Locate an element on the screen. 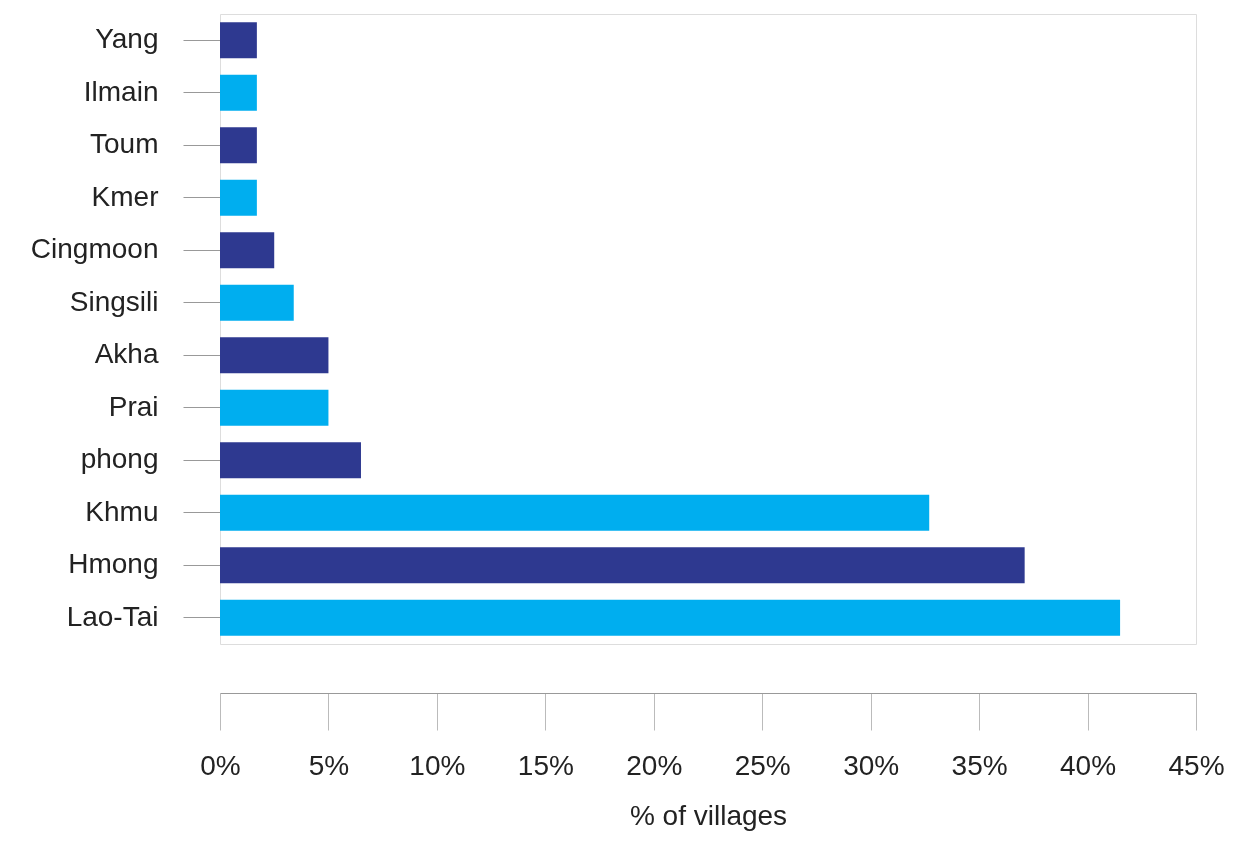 The height and width of the screenshot is (843, 1238). x-tick-label: 25% is located at coordinates (762, 765).